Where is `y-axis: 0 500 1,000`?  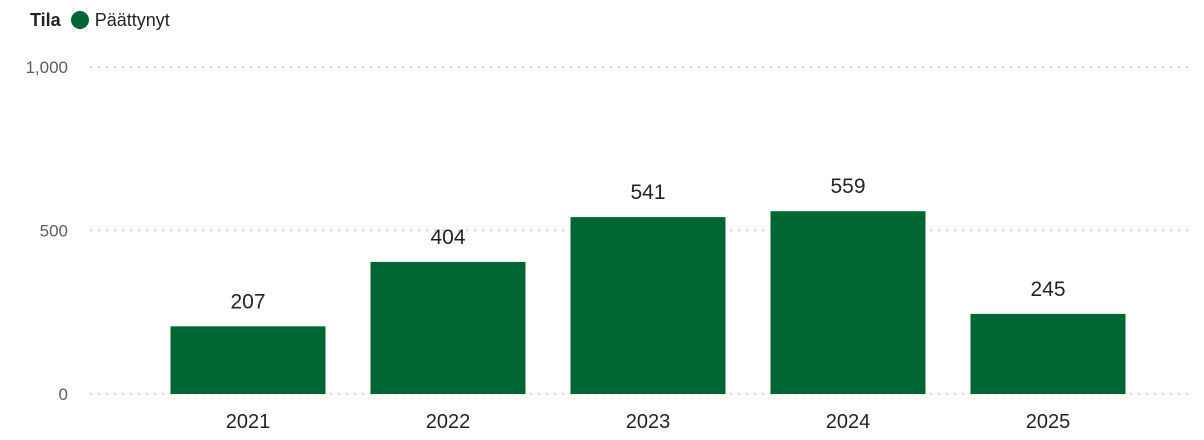 y-axis: 0 500 1,000 is located at coordinates (46, 231).